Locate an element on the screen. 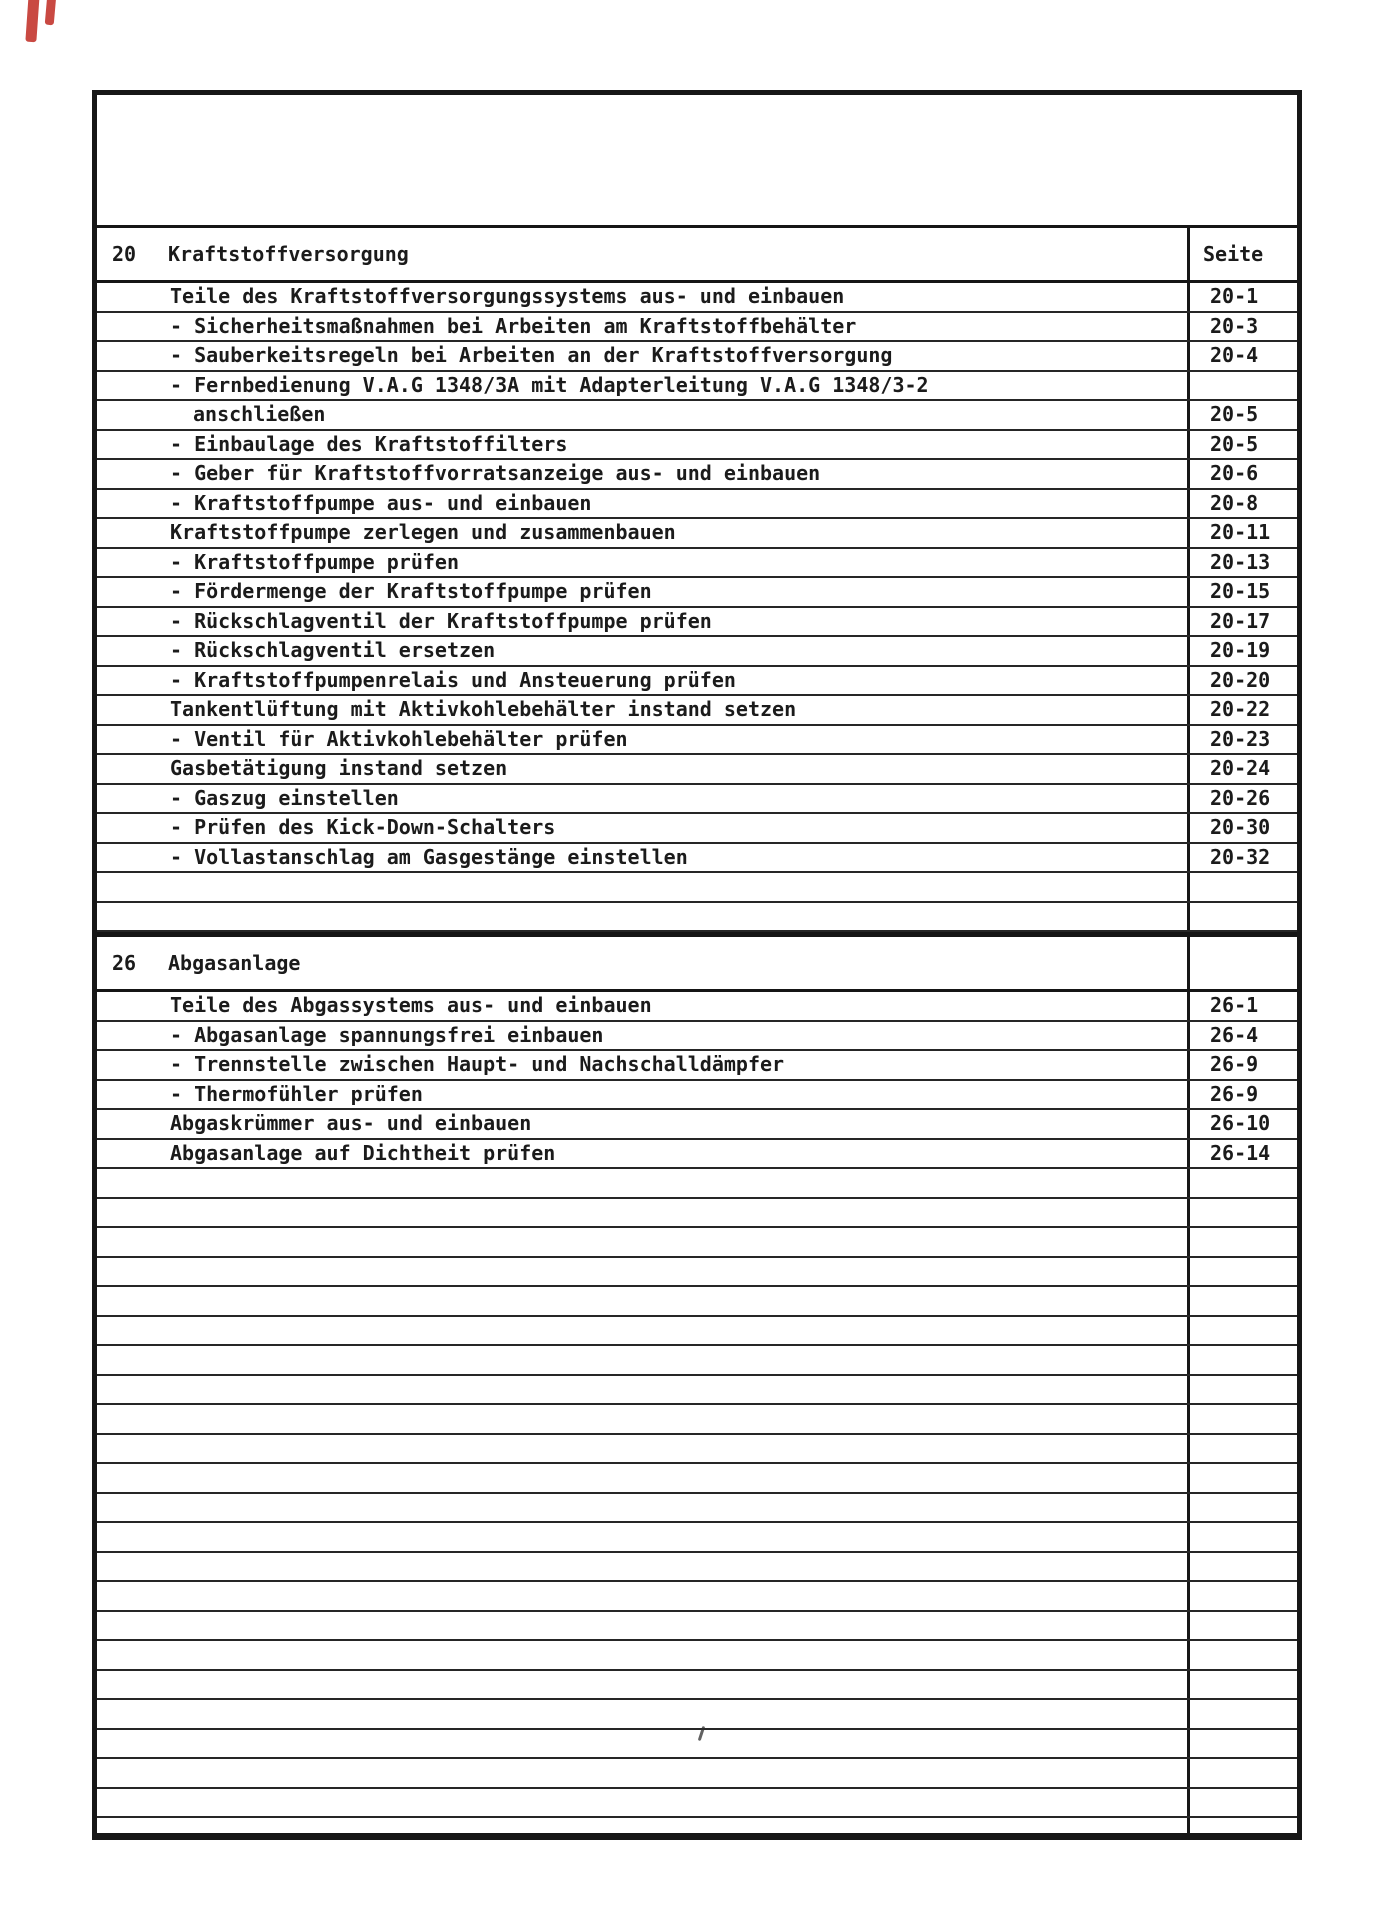  page-number-cell: 20-4 is located at coordinates (1242, 356).